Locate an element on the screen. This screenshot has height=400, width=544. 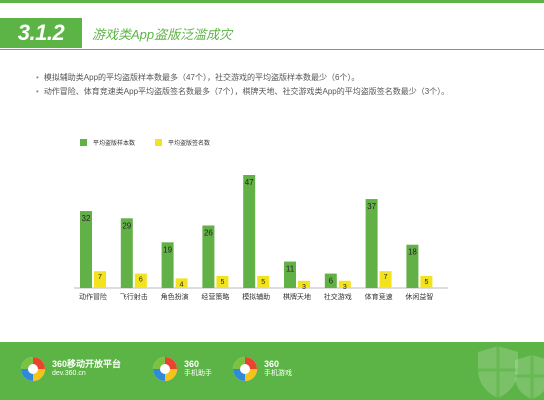
data-label-samples: 11 is located at coordinates (290, 269).